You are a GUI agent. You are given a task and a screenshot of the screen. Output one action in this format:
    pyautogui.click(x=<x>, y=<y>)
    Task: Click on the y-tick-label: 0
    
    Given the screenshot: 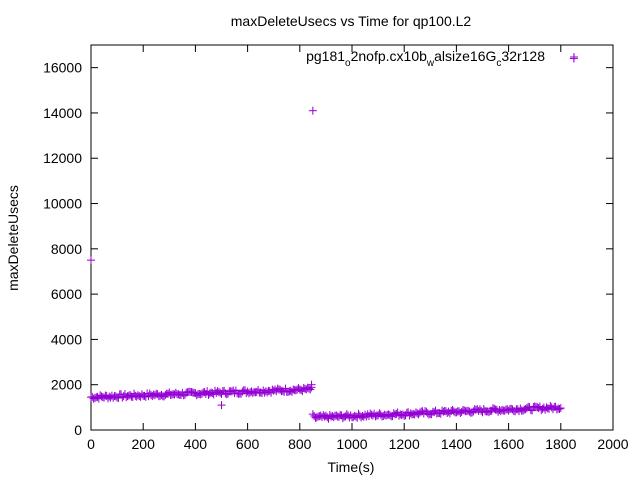 What is the action you would take?
    pyautogui.click(x=78, y=430)
    